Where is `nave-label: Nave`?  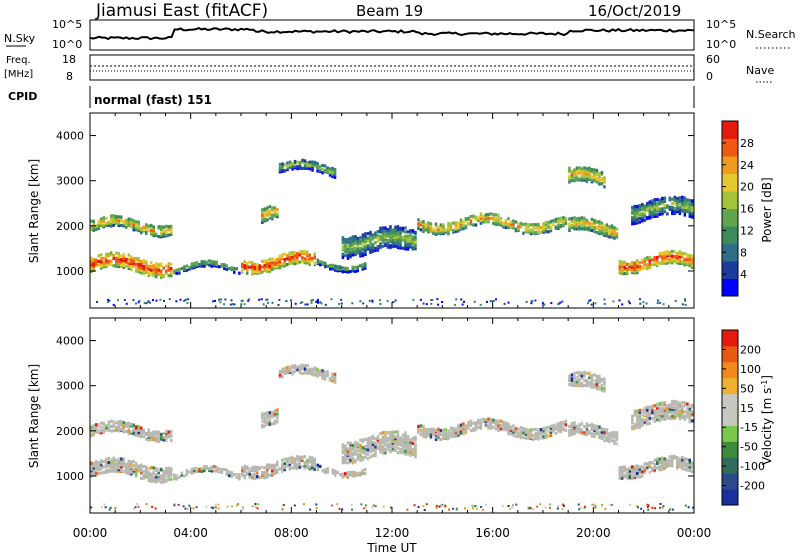
nave-label: Nave is located at coordinates (760, 70).